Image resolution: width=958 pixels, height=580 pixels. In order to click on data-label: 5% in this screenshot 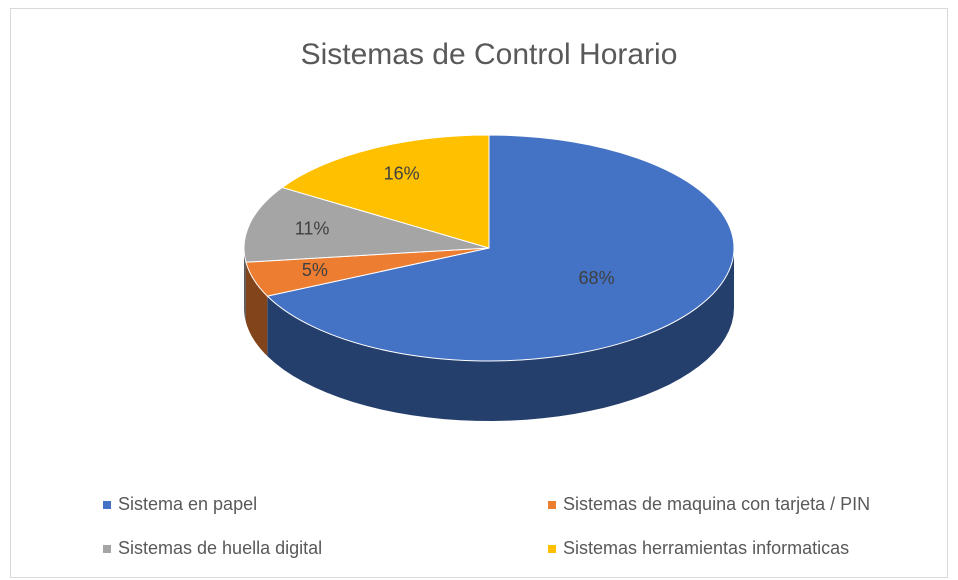, I will do `click(315, 270)`.